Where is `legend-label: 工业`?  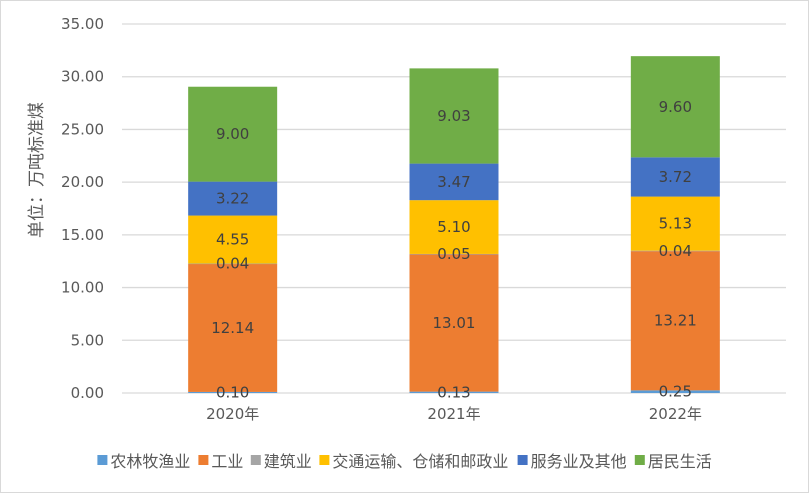
legend-label: 工业 is located at coordinates (227, 461).